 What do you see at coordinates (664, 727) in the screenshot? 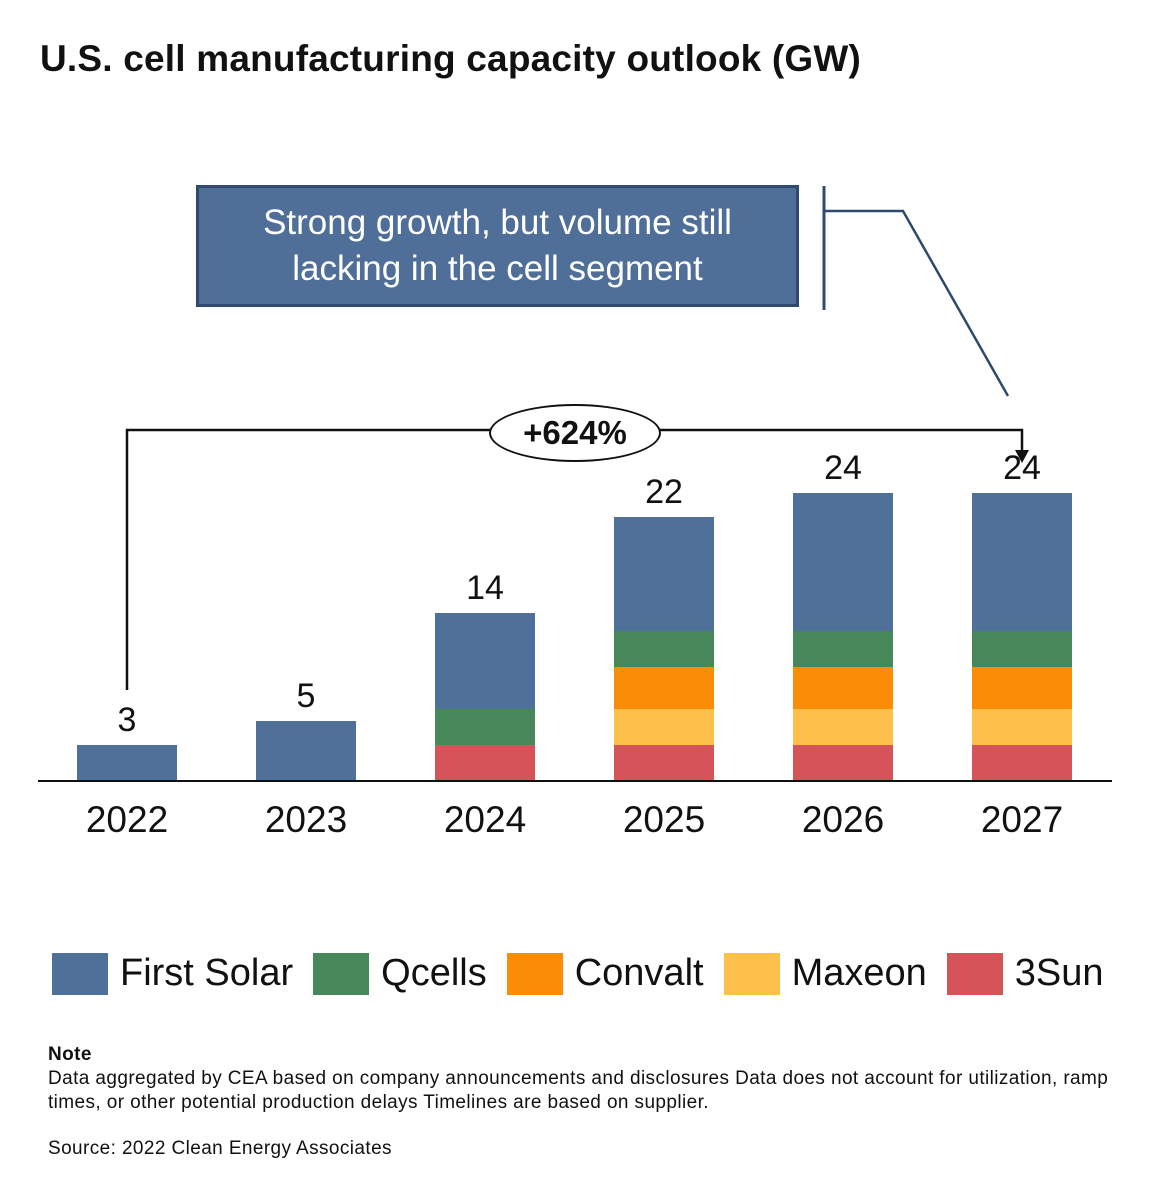
I see `bar-maxeon-2025` at bounding box center [664, 727].